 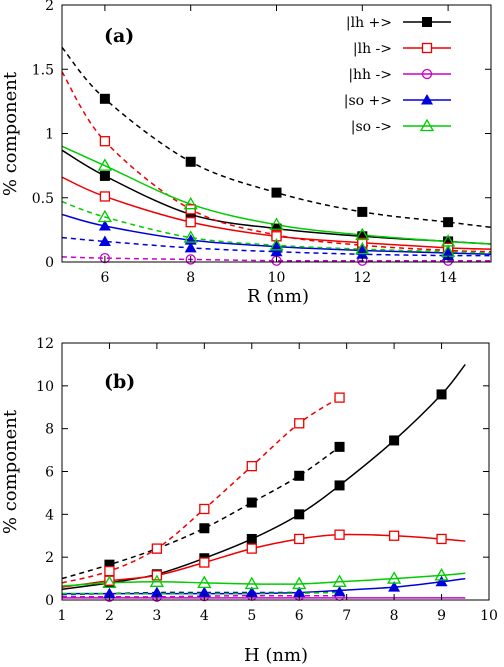 I want to click on x-tick-label: 3, so click(x=156, y=616).